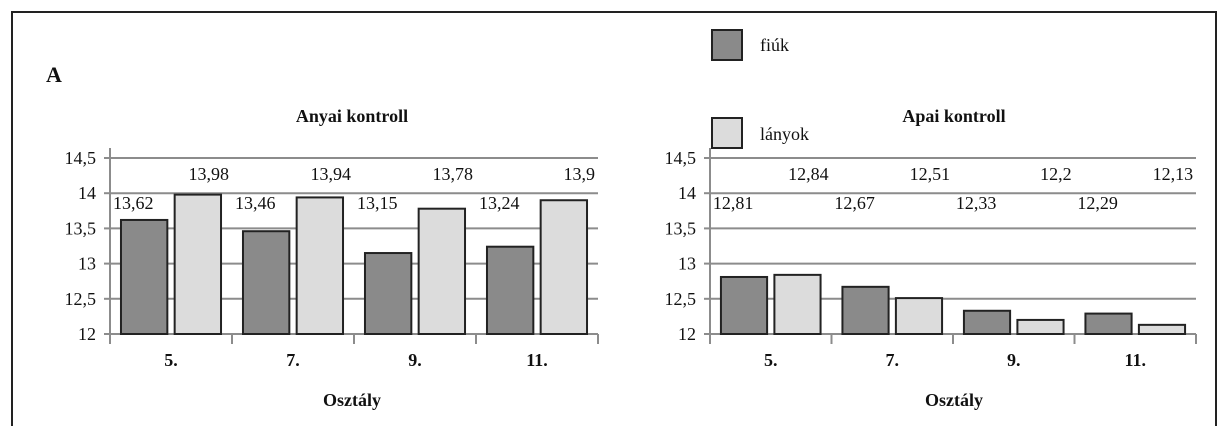 This screenshot has height=426, width=1228. What do you see at coordinates (854, 203) in the screenshot?
I see `data-label: 12,67` at bounding box center [854, 203].